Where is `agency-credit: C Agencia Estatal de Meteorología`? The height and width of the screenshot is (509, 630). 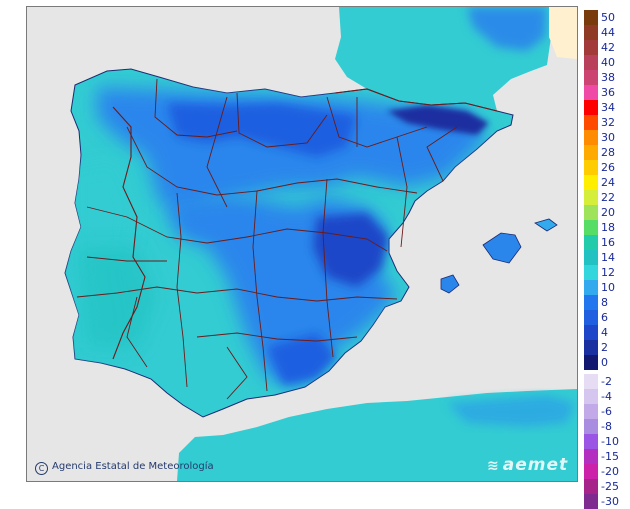 agency-credit: C Agencia Estatal de Meteorología is located at coordinates (124, 468).